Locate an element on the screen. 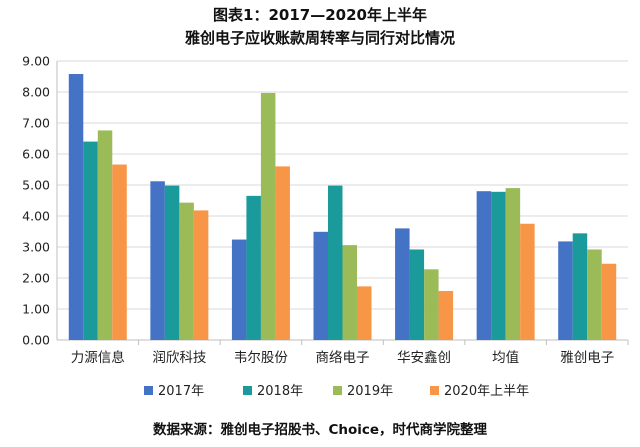  y-tick-label: 3.00 is located at coordinates (36, 247).